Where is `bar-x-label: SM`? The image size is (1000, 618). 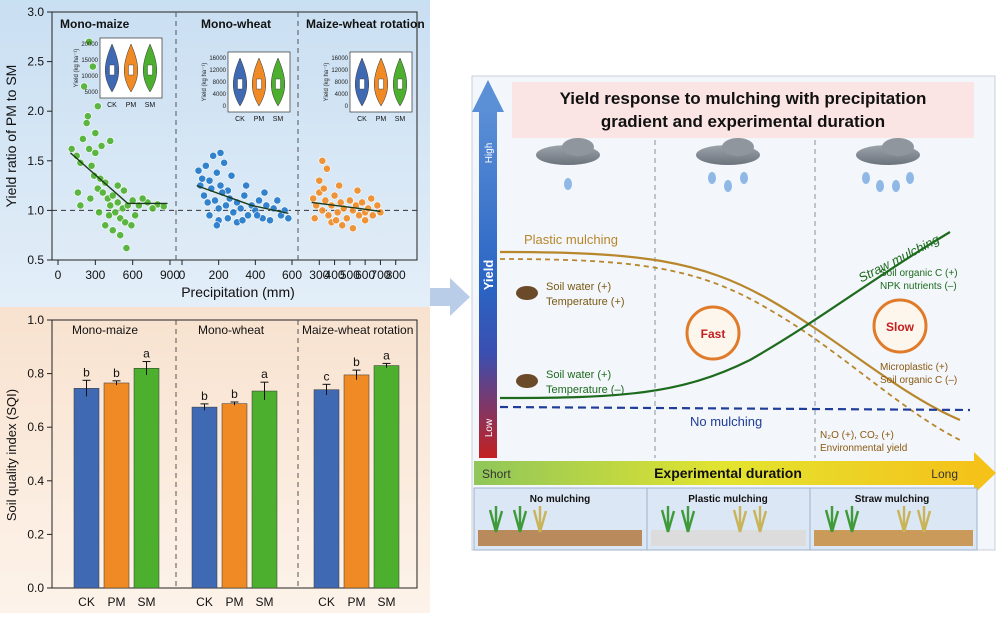
bar-x-label: SM is located at coordinates (265, 602).